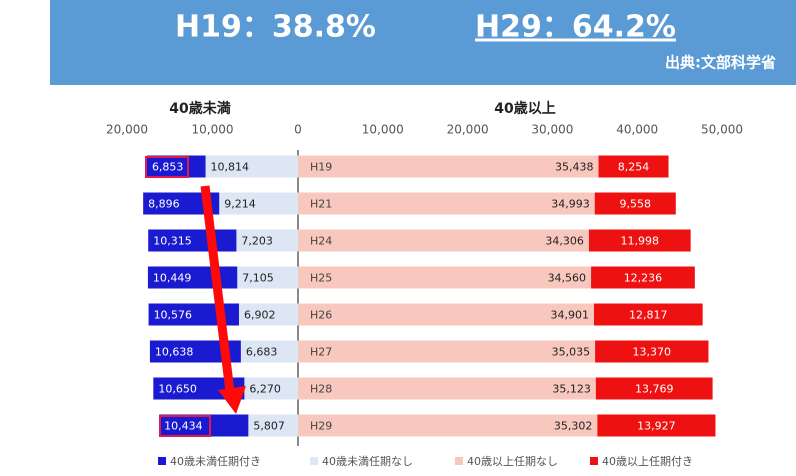  Describe the element at coordinates (215, 461) in the screenshot. I see `legend-label: 40歳未満任期付き` at that location.